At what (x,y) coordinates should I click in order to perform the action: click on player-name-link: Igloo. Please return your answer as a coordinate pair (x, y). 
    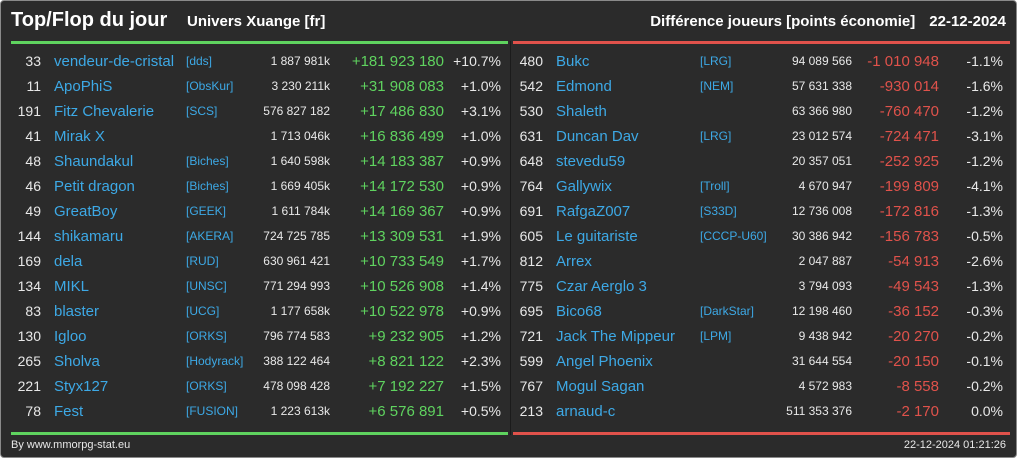
    Looking at the image, I should click on (70, 336).